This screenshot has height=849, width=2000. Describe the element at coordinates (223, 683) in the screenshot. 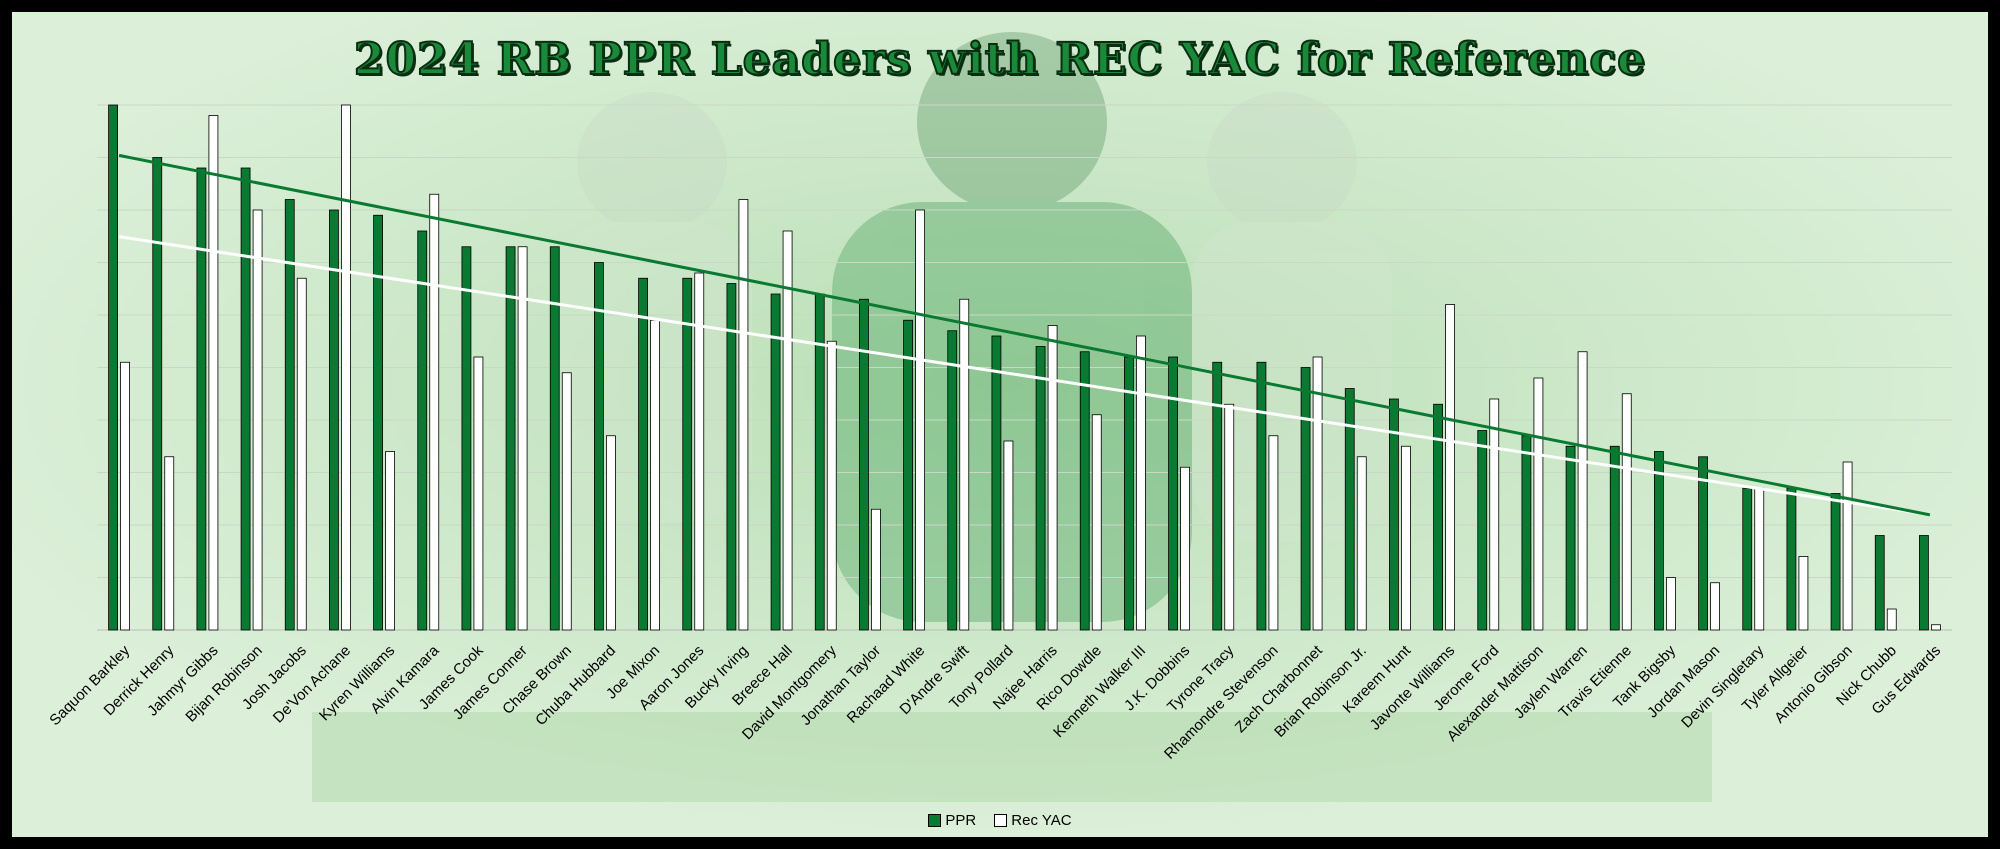

I see `x-tick-label: Bijan Robinson` at that location.